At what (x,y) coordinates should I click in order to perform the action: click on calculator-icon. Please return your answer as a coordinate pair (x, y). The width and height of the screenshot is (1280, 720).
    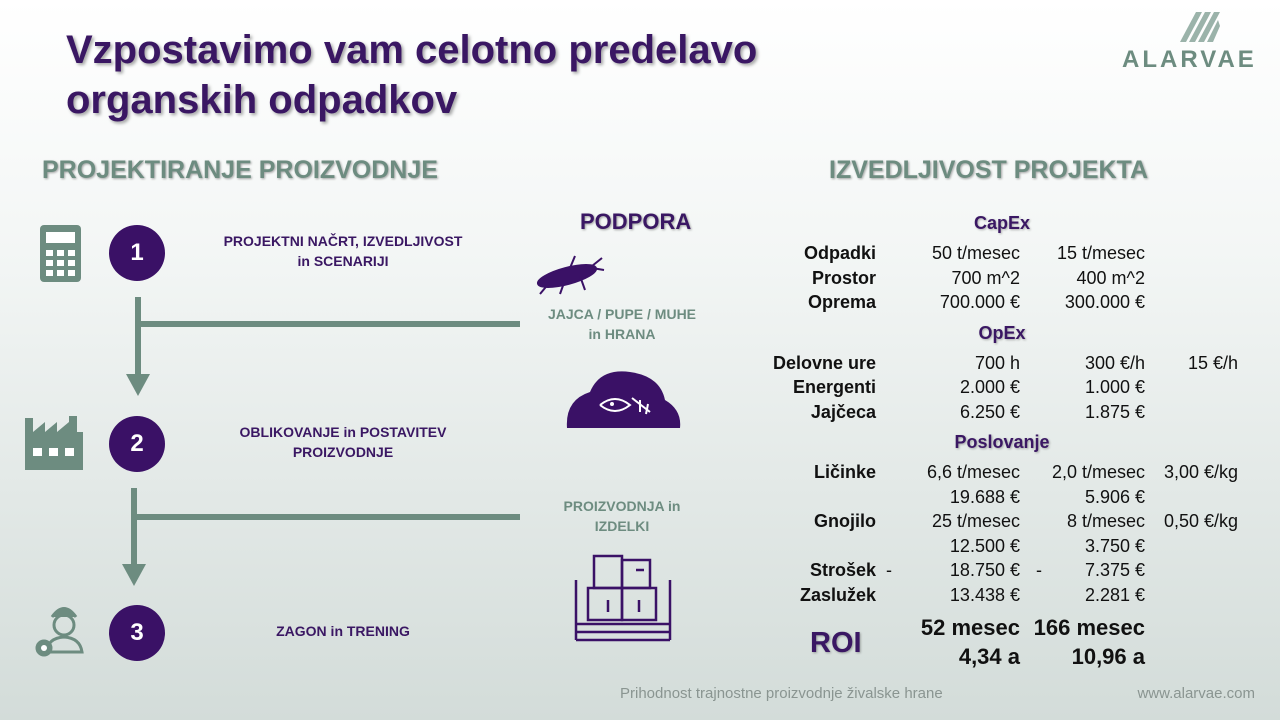
    Looking at the image, I should click on (60, 253).